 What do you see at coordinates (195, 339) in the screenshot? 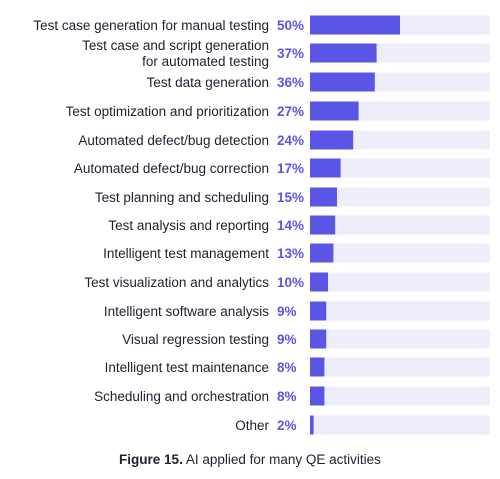
I see `category-label: Visual regression testing` at bounding box center [195, 339].